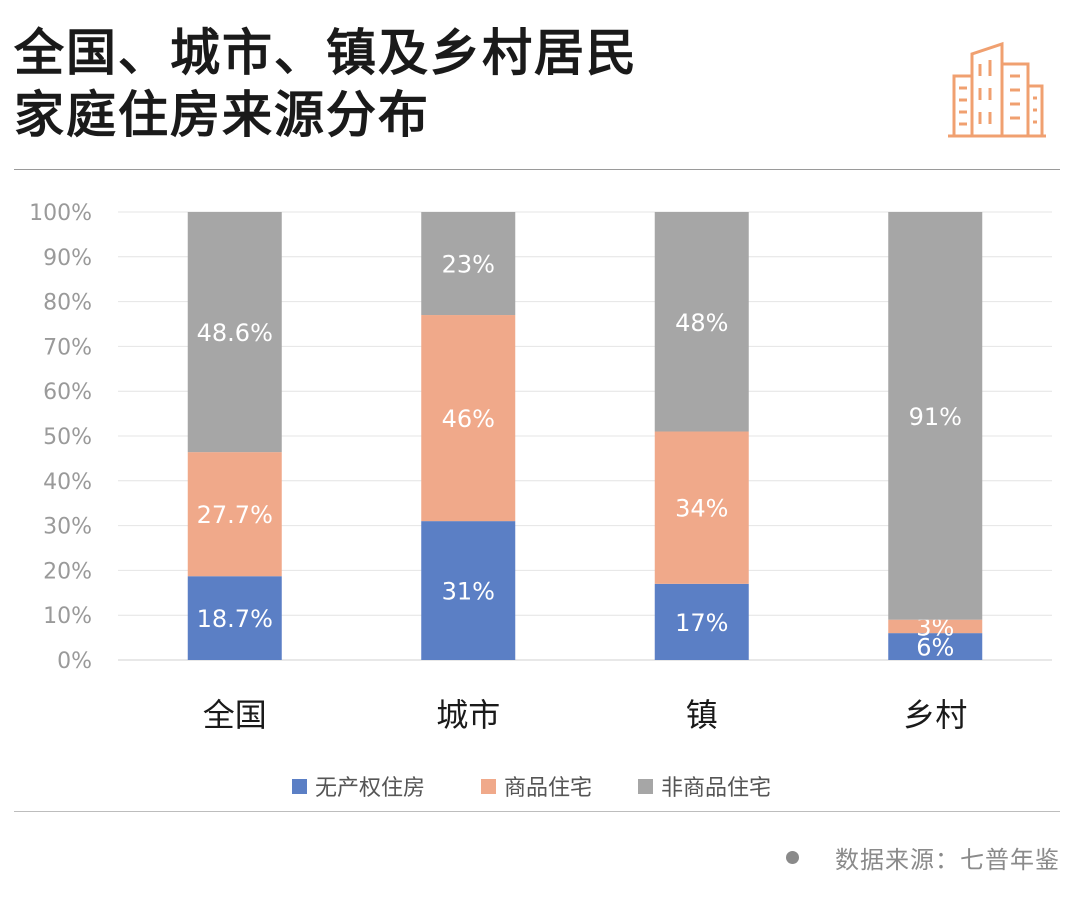  I want to click on title-line-2: 家庭住房来源分布, so click(222, 115).